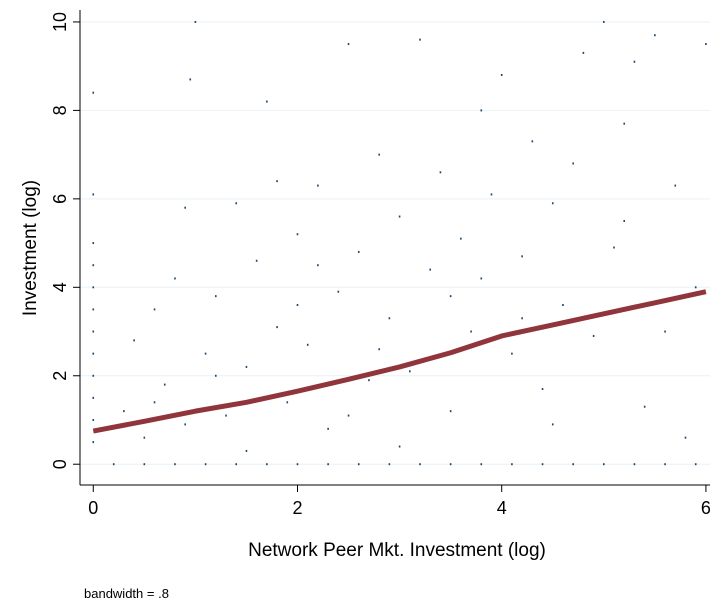 The height and width of the screenshot is (613, 710). I want to click on y-tick-label: 6, so click(60, 199).